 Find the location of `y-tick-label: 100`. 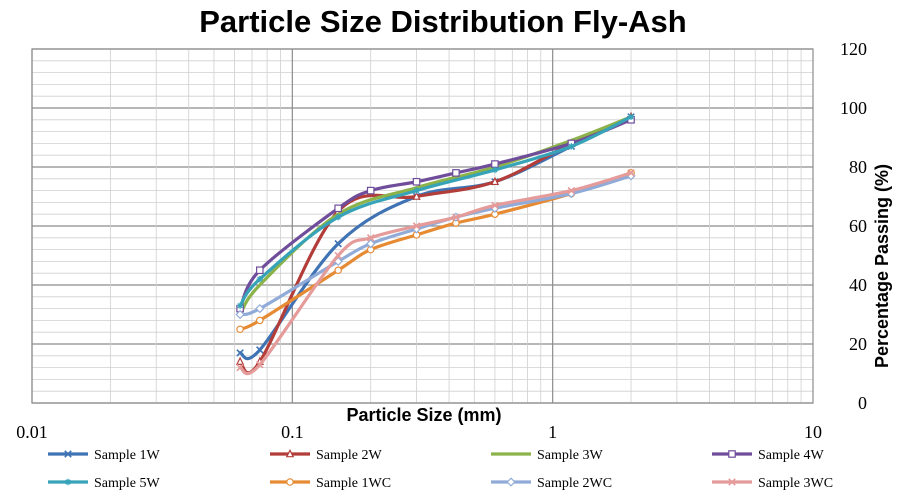

y-tick-label: 100 is located at coordinates (853, 108).